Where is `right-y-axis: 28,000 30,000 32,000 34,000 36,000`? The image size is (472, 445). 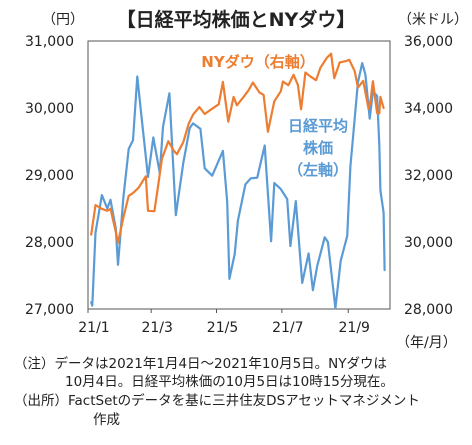
right-y-axis: 28,000 30,000 32,000 34,000 36,000 is located at coordinates (428, 176).